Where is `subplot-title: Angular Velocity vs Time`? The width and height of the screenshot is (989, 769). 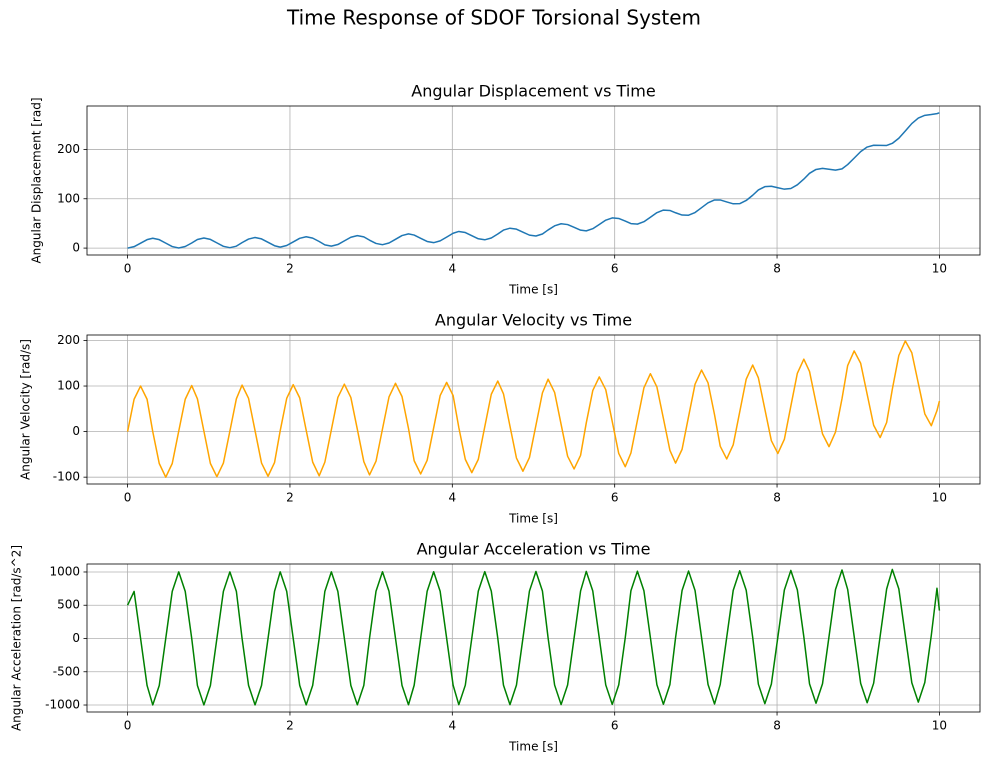 subplot-title: Angular Velocity vs Time is located at coordinates (533, 320).